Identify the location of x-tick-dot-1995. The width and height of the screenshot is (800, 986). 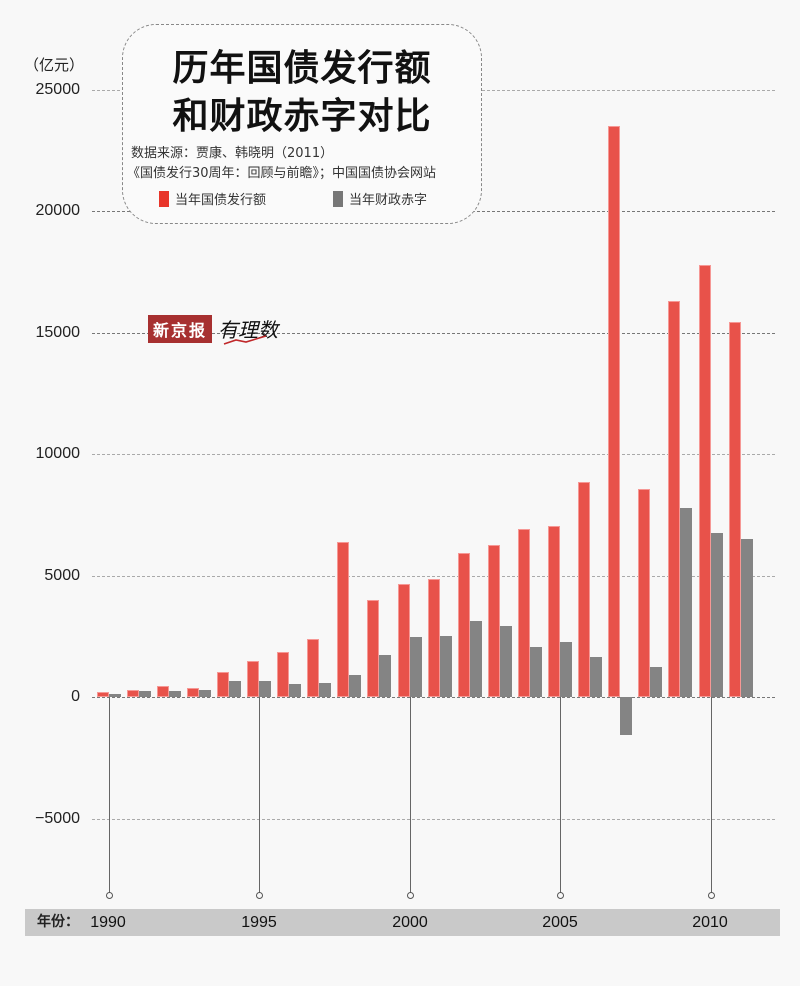
(259, 895).